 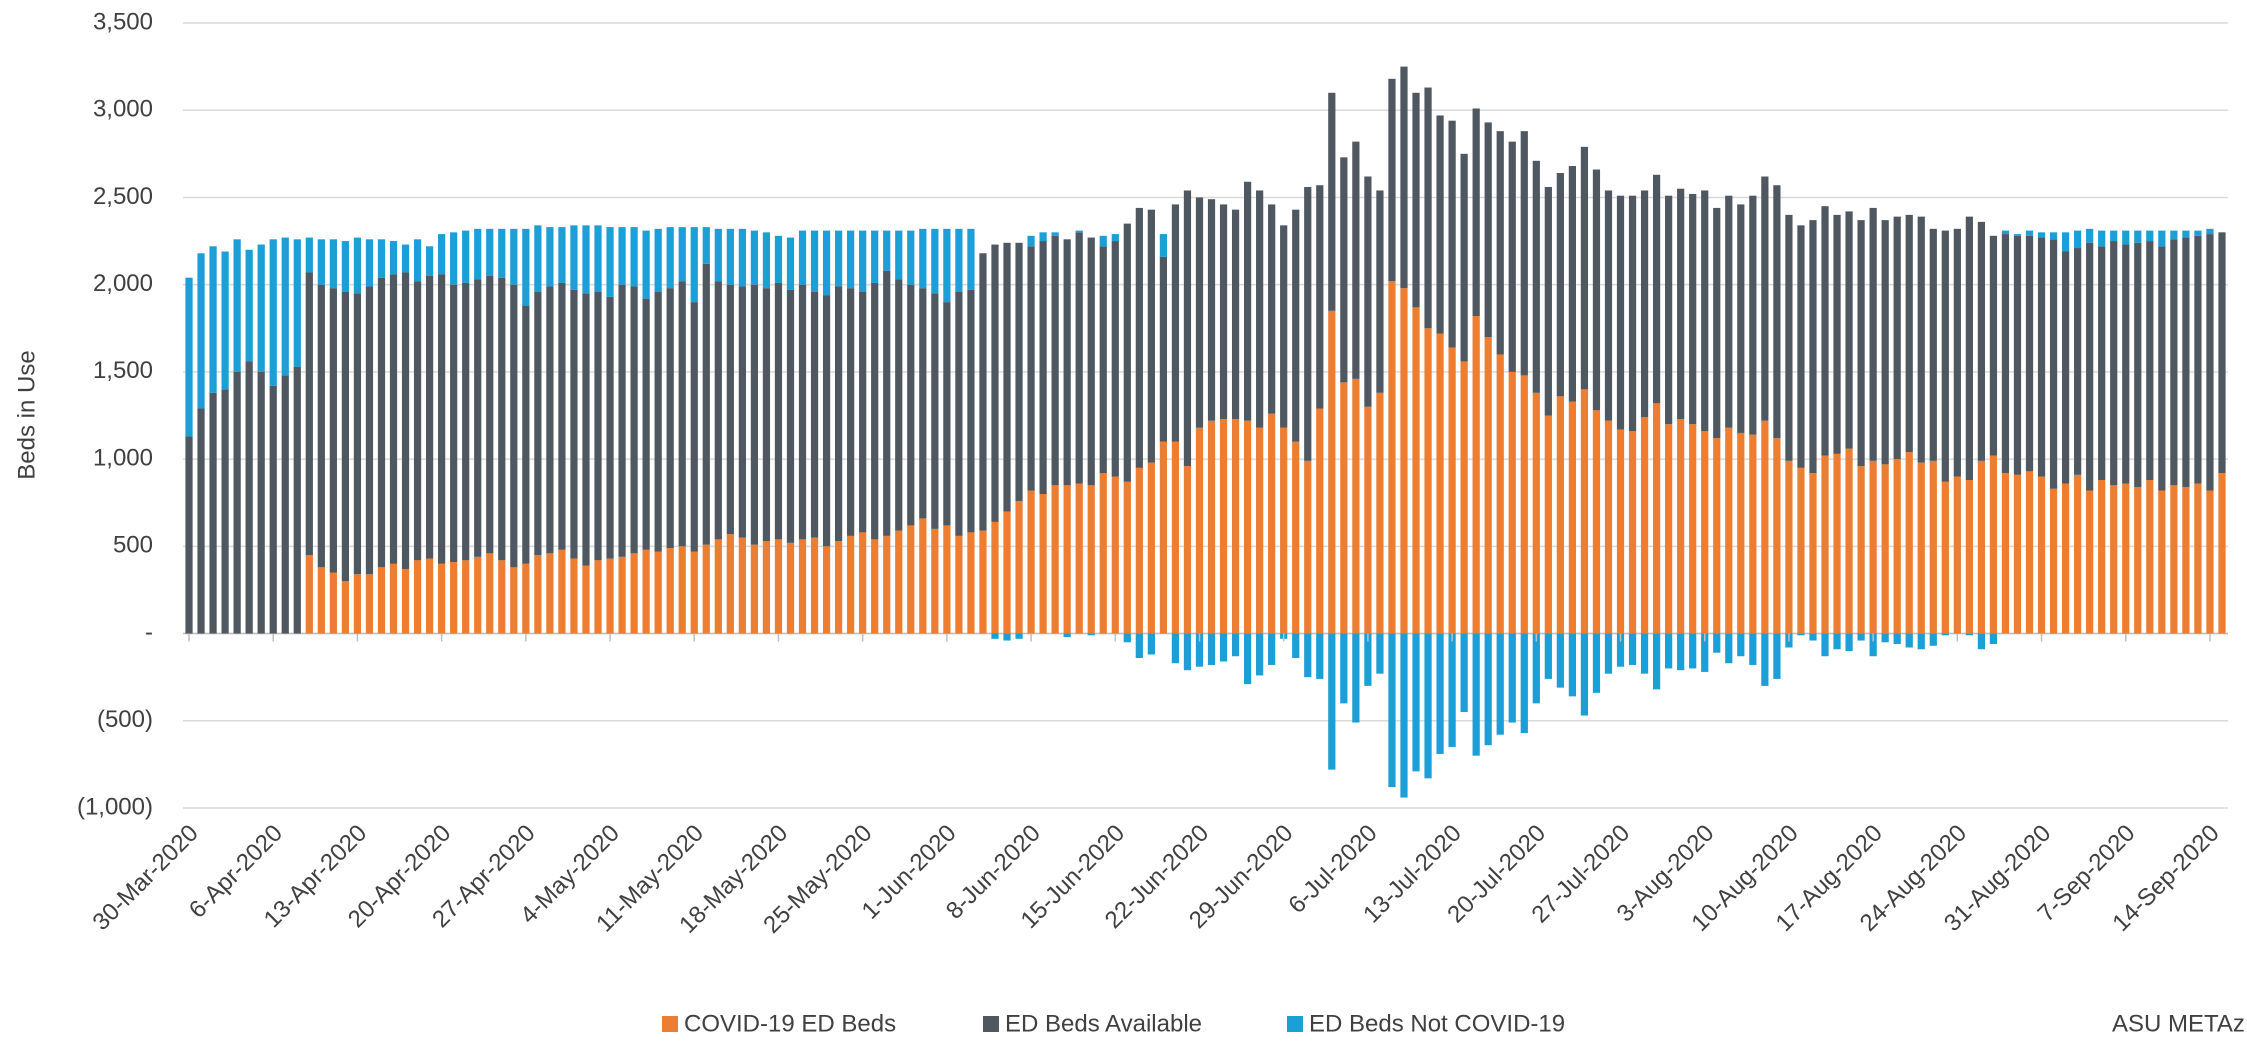 I want to click on y-tick-label: 1,500, so click(x=123, y=370).